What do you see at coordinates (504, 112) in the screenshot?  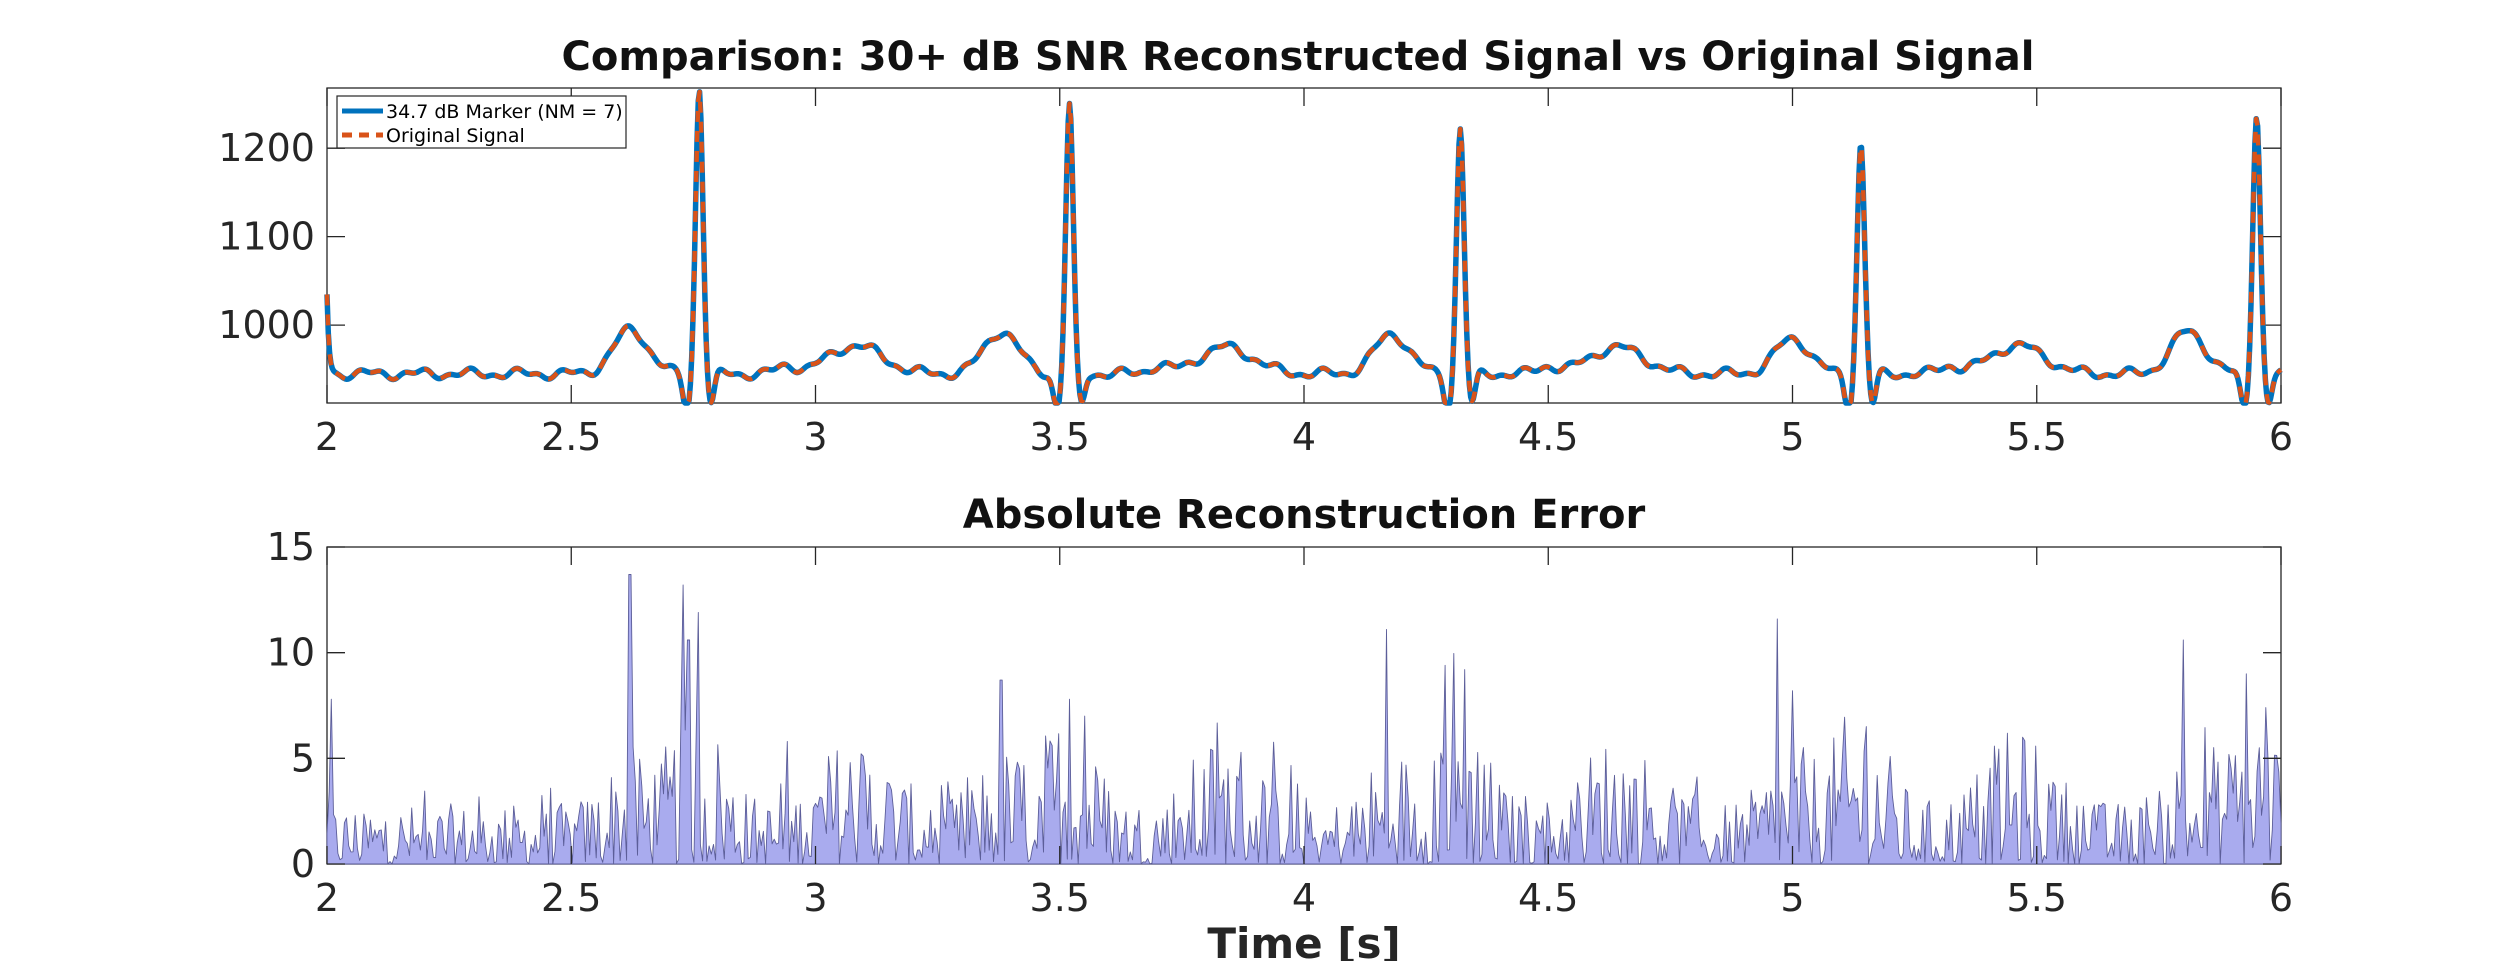 I see `legend-label-reconstructed: 34.7 dB Marker (NM = 7)` at bounding box center [504, 112].